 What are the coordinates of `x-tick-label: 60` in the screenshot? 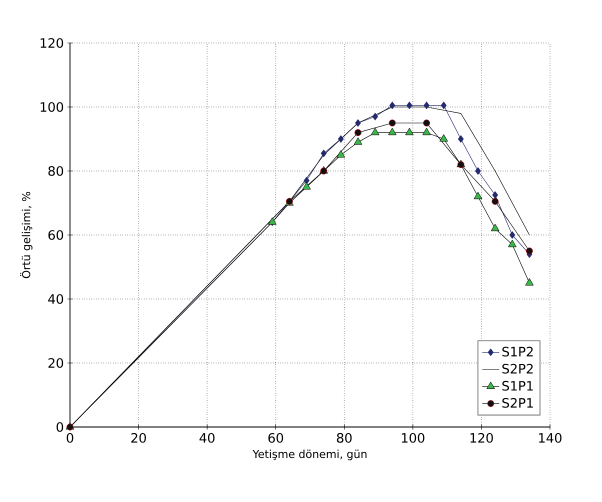 It's located at (276, 438).